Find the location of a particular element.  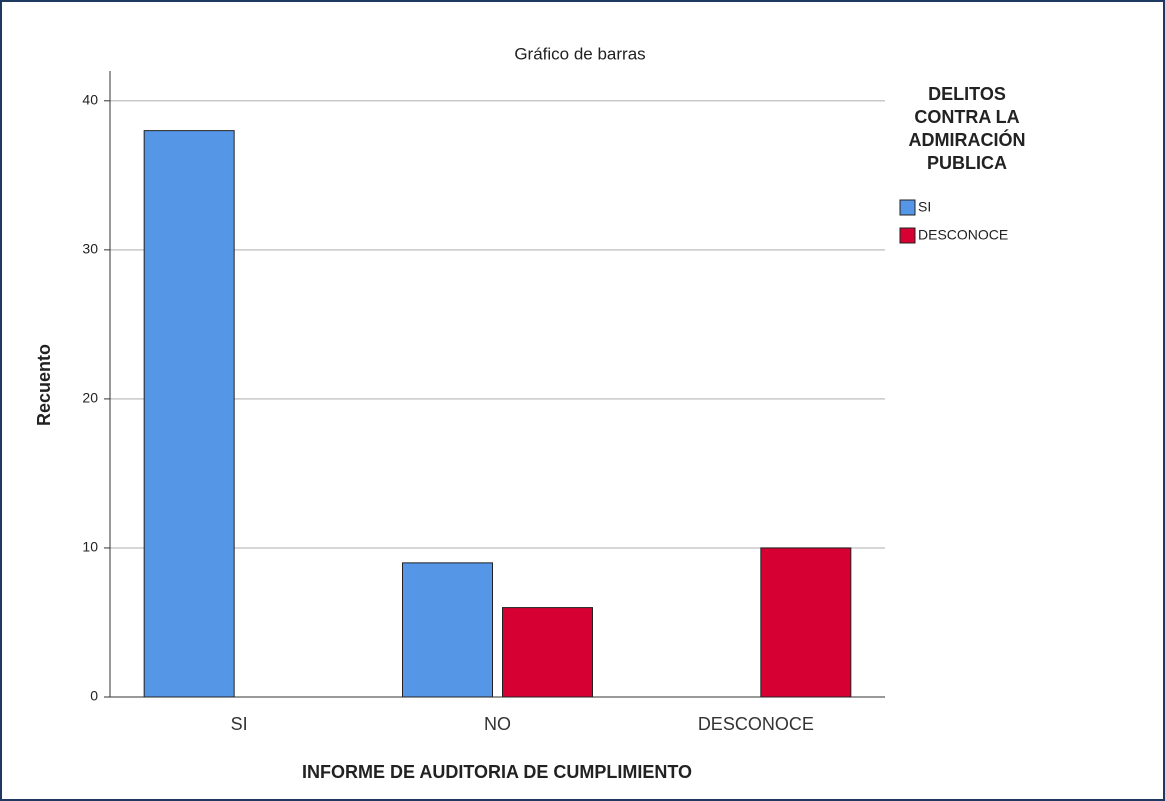

y-axis-title: Recuento is located at coordinates (44, 385).